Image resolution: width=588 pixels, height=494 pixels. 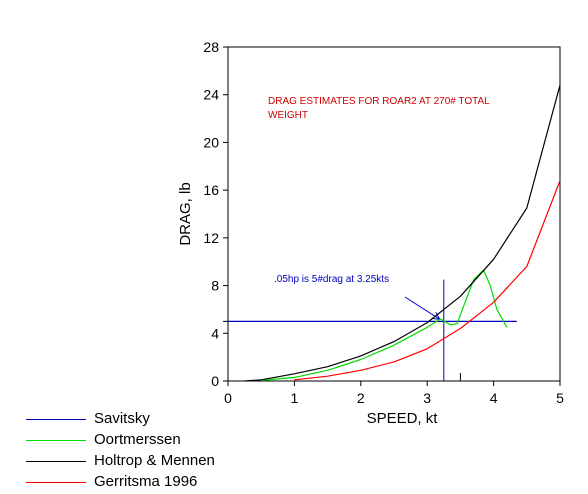 What do you see at coordinates (427, 398) in the screenshot?
I see `x-tick-label: 3` at bounding box center [427, 398].